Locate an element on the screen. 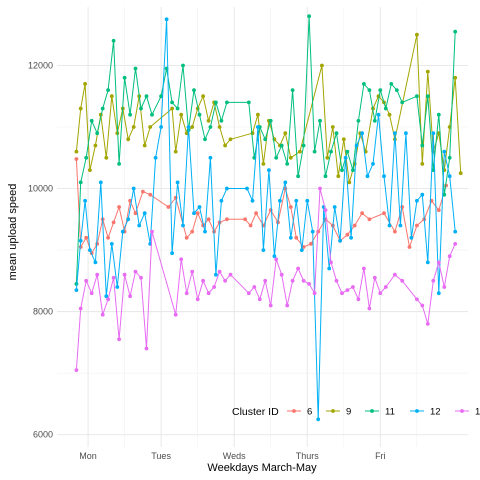 The height and width of the screenshot is (480, 480). x-tick-label: Fri is located at coordinates (380, 456).